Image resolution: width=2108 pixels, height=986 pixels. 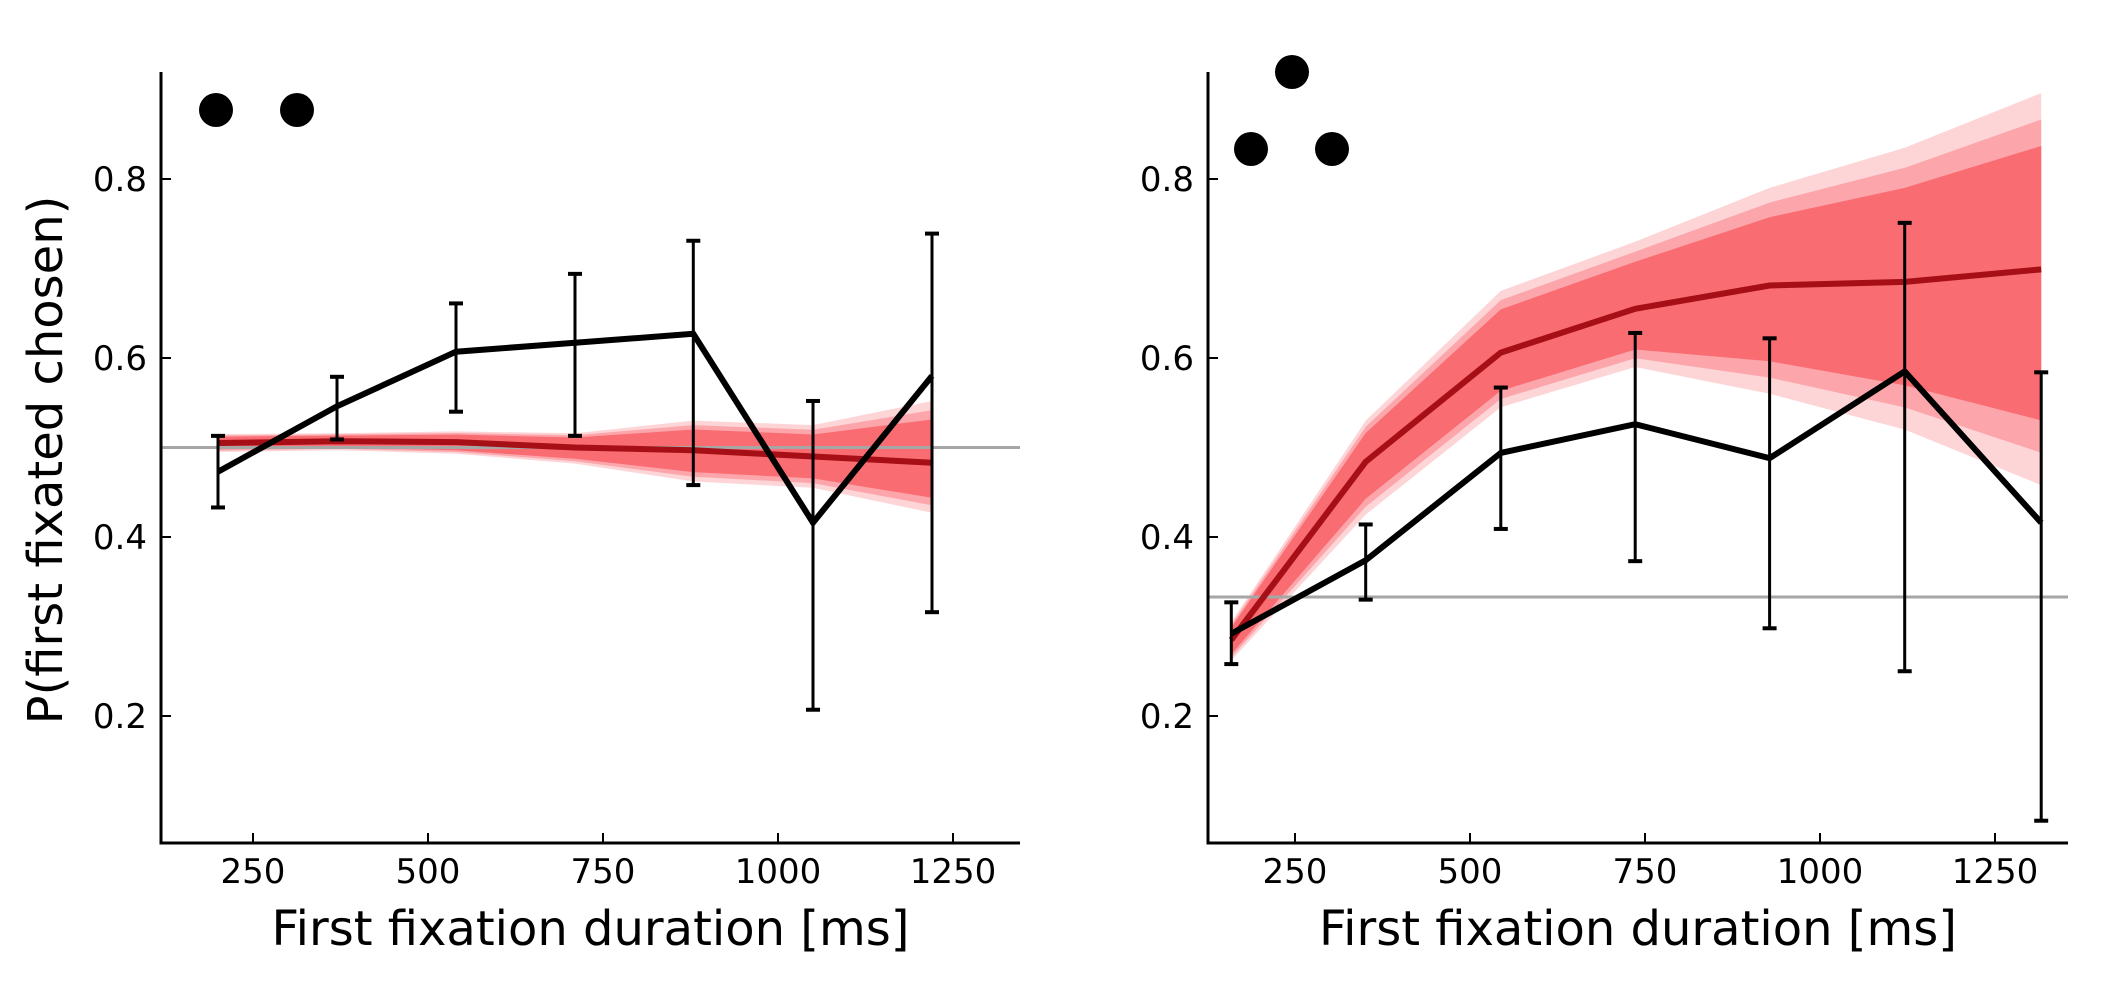 I want to click on right-set-size-icon, so click(x=1291, y=110).